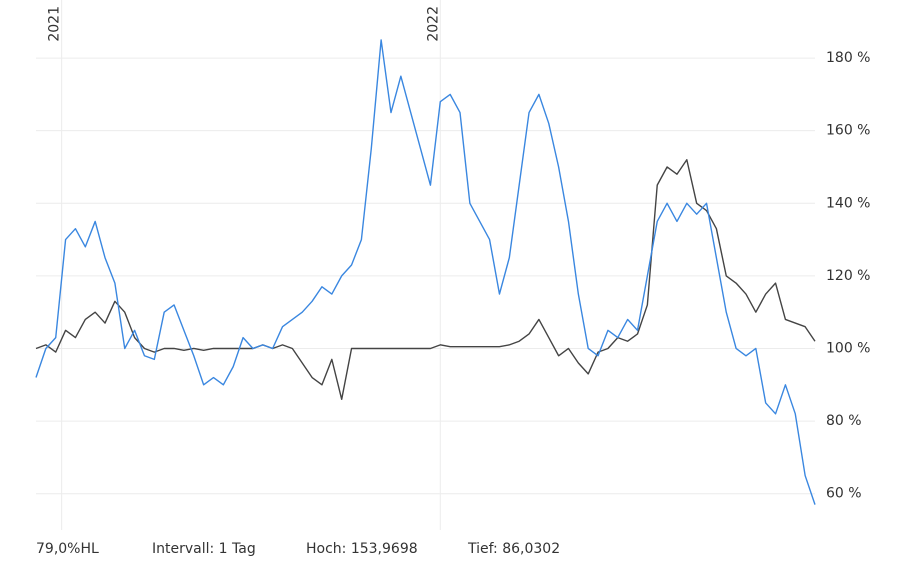 The image size is (898, 573). What do you see at coordinates (204, 549) in the screenshot?
I see `footer-item: Intervall: 1 Tag` at bounding box center [204, 549].